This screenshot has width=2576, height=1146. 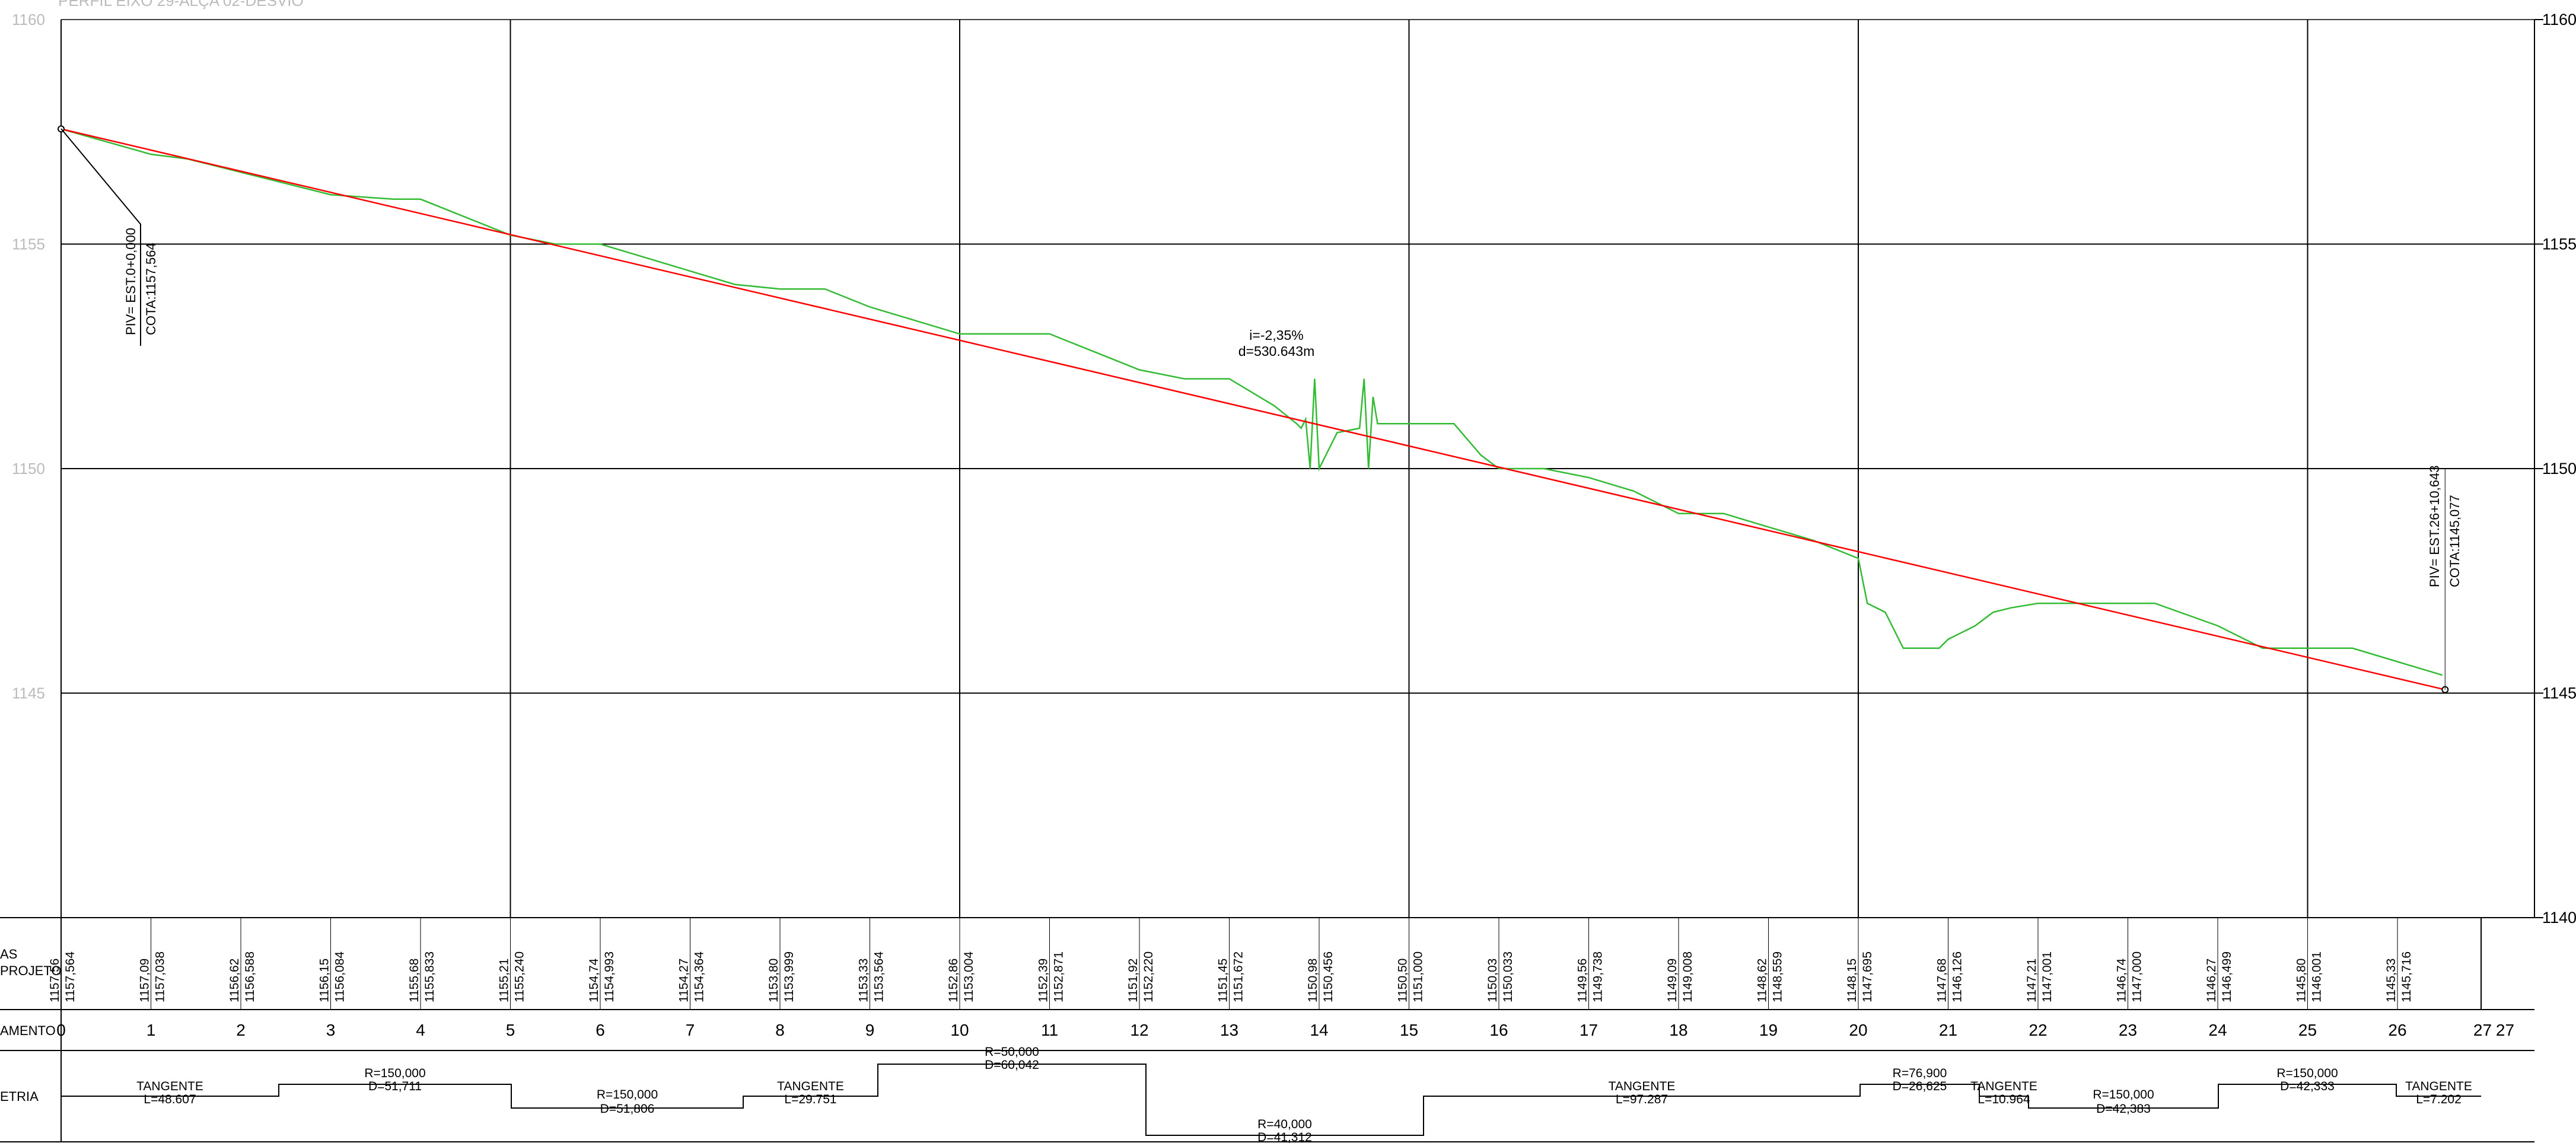 What do you see at coordinates (953, 980) in the screenshot?
I see `cota-terreno: 1152,86` at bounding box center [953, 980].